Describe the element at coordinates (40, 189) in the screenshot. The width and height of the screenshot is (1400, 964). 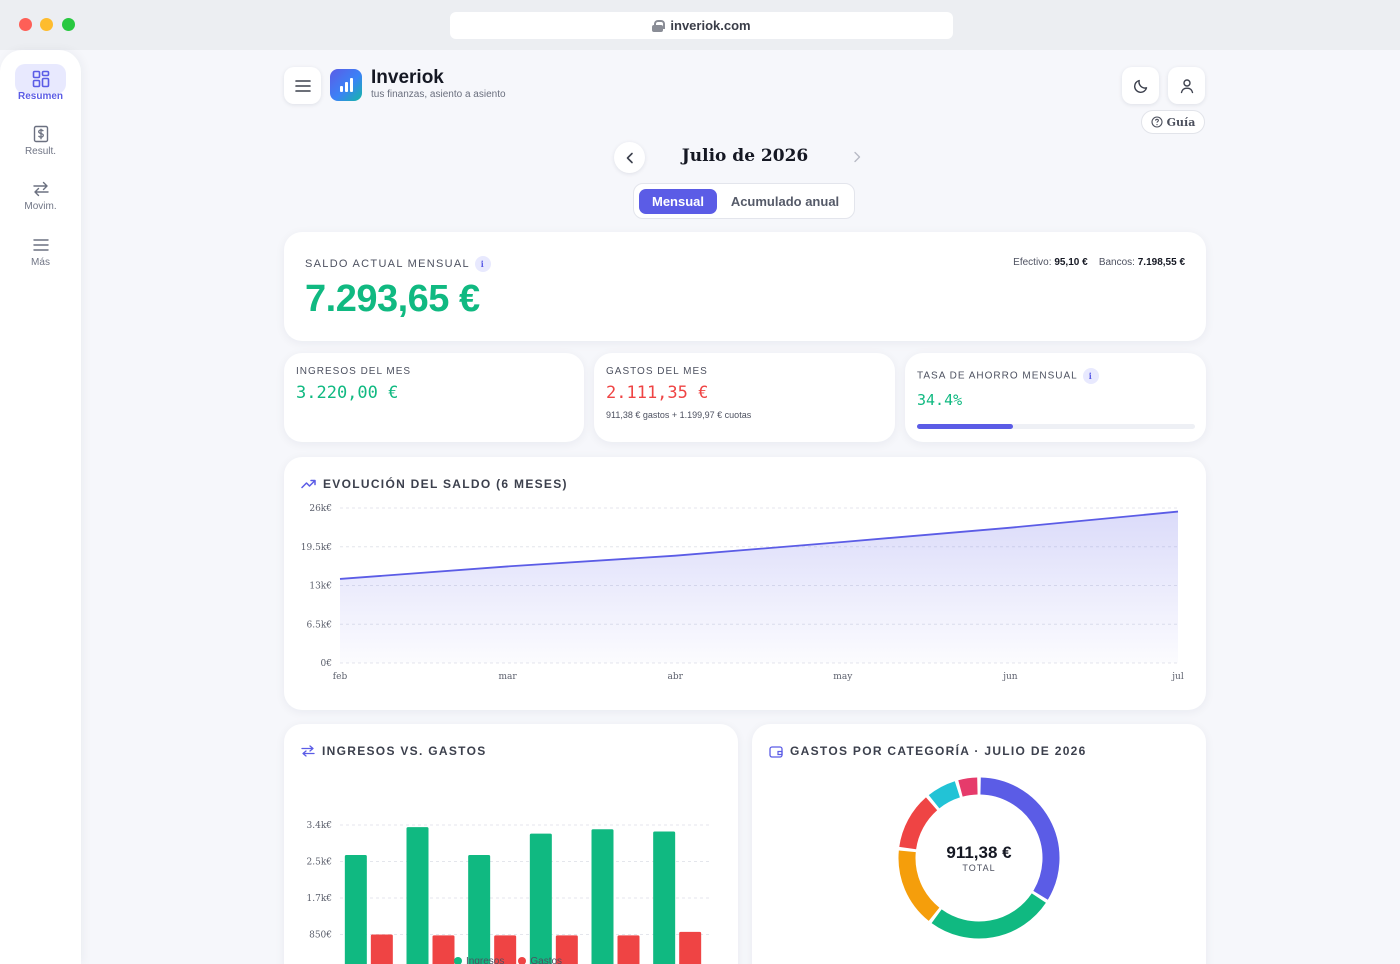
I see `transfer-arrows-icon` at that location.